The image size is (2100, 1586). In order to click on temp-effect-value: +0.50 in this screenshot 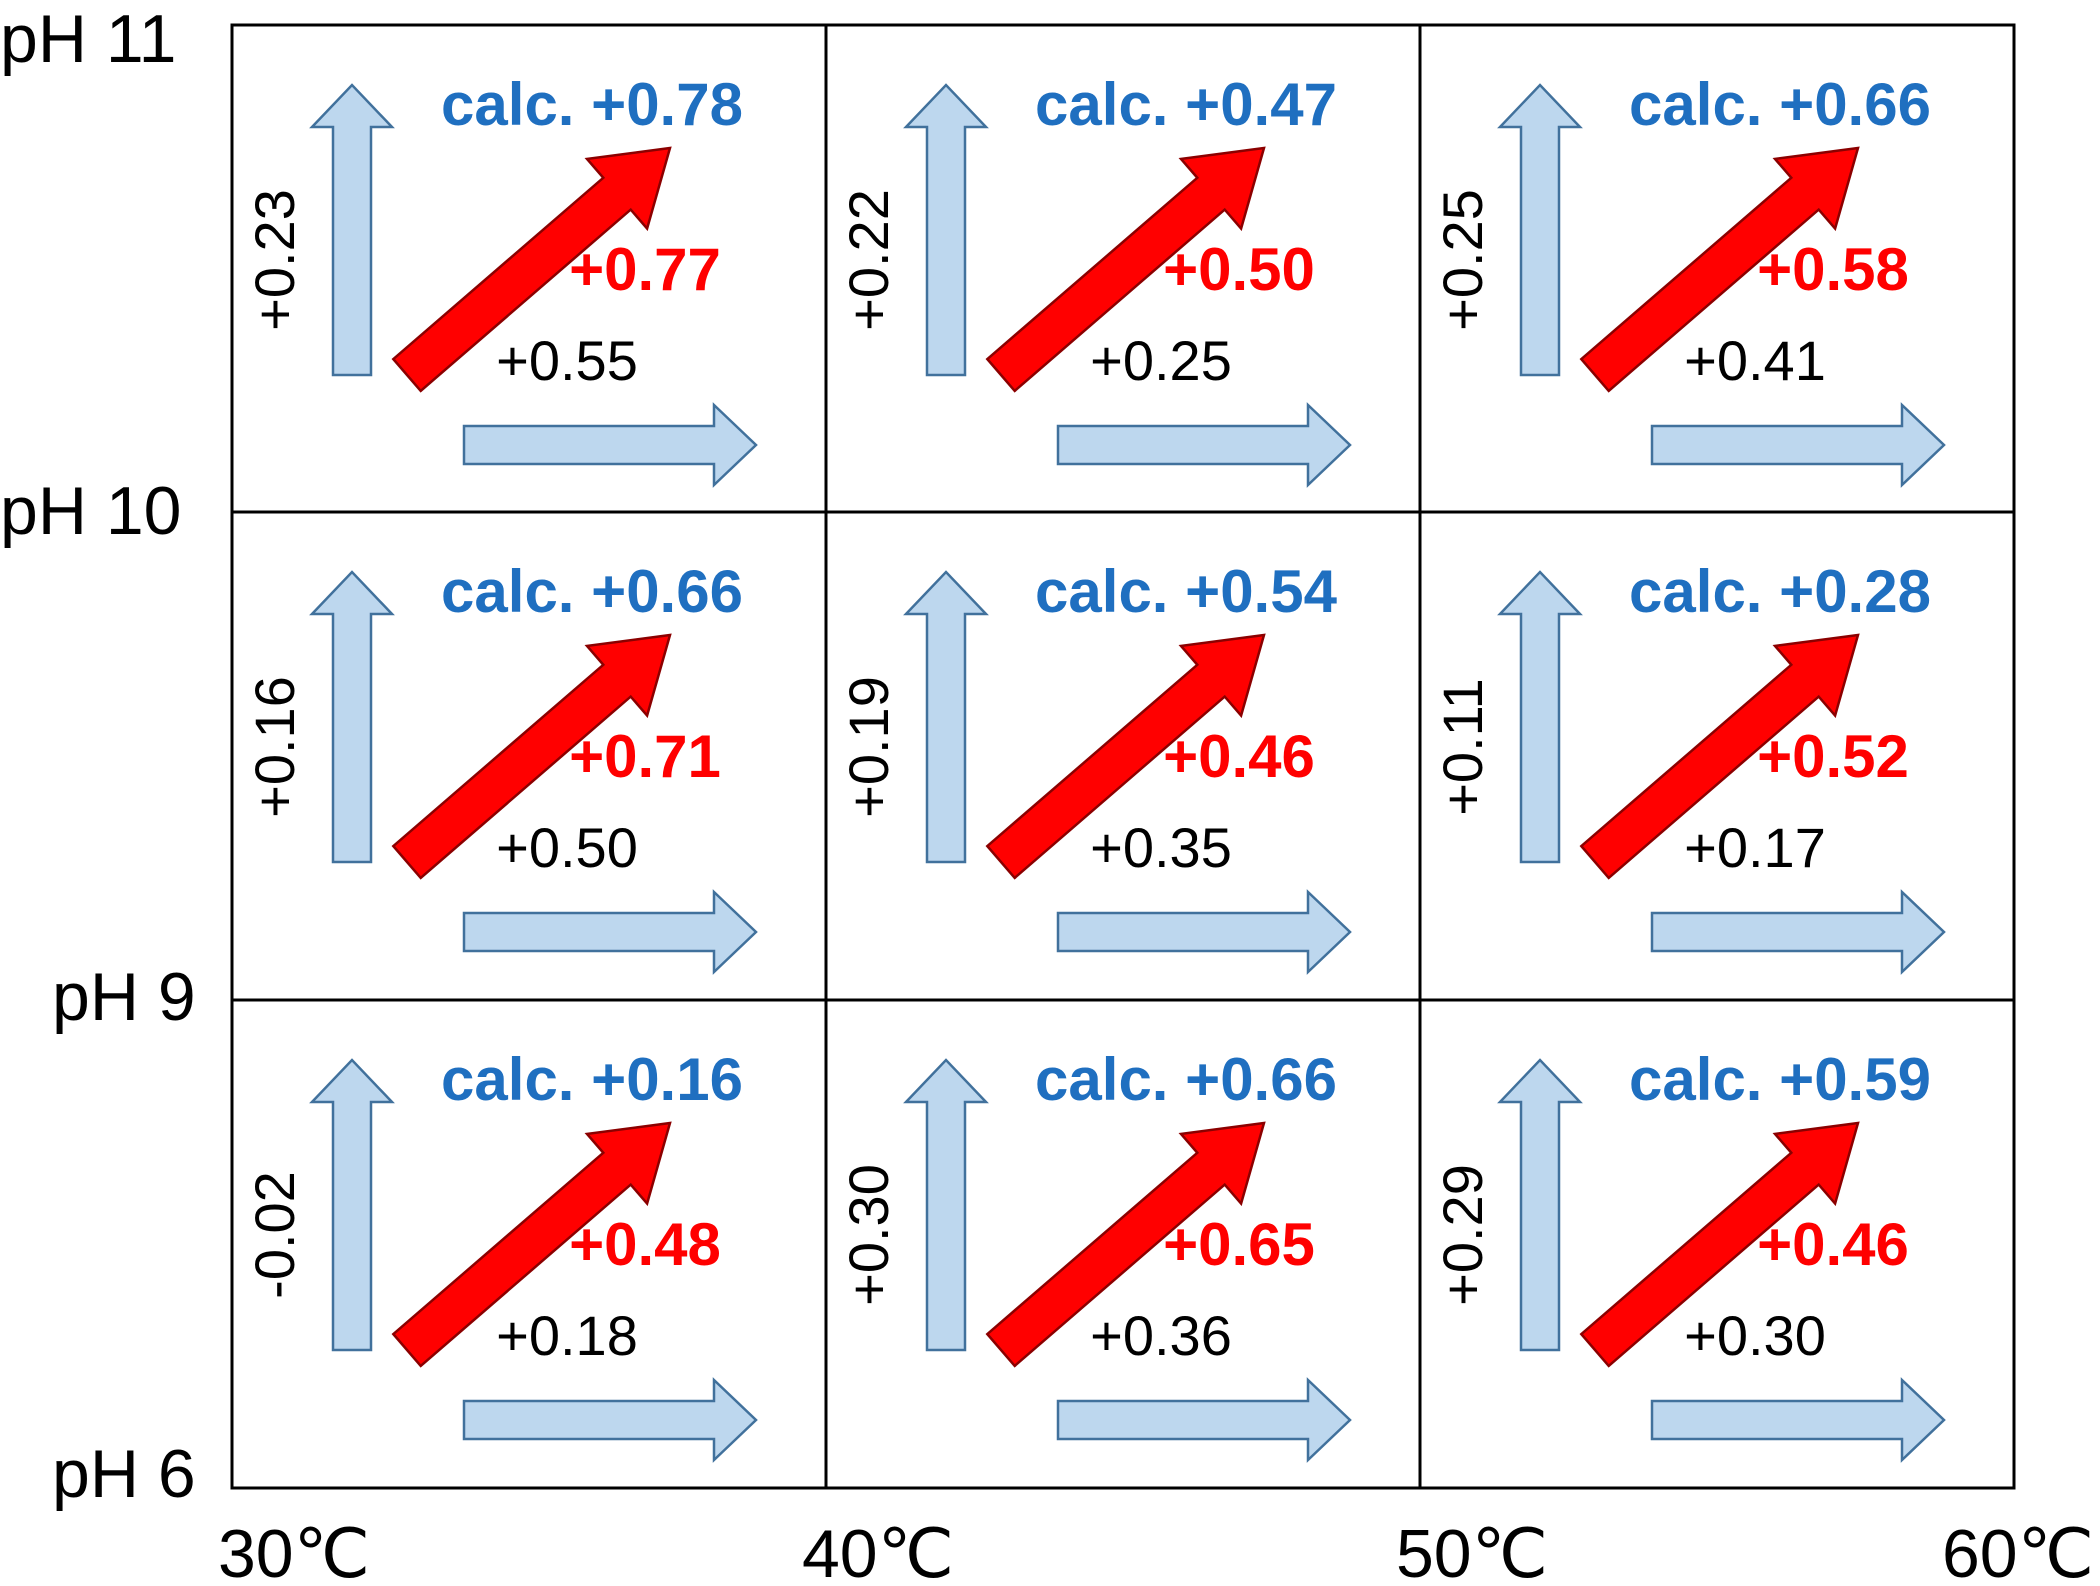, I will do `click(567, 847)`.